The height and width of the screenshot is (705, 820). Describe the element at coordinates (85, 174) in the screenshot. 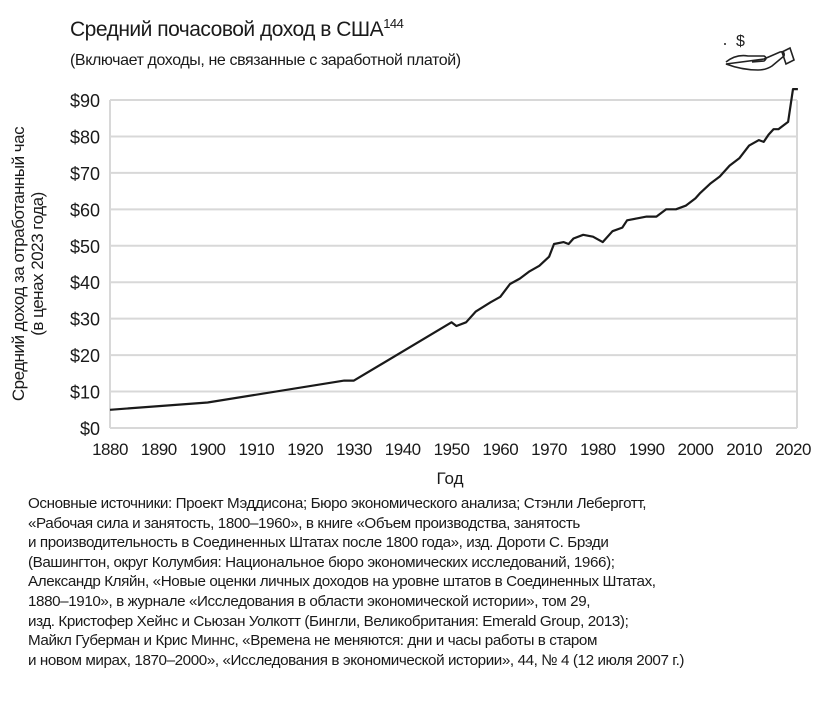

I see `y-tick-label: $70` at that location.